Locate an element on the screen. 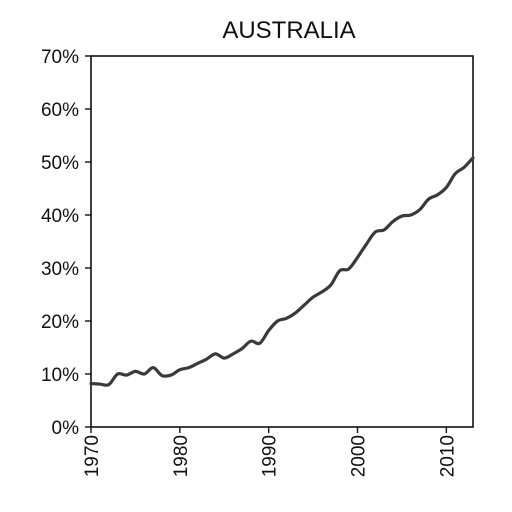 The image size is (512, 512). y-tick-label: 10% is located at coordinates (60, 375).